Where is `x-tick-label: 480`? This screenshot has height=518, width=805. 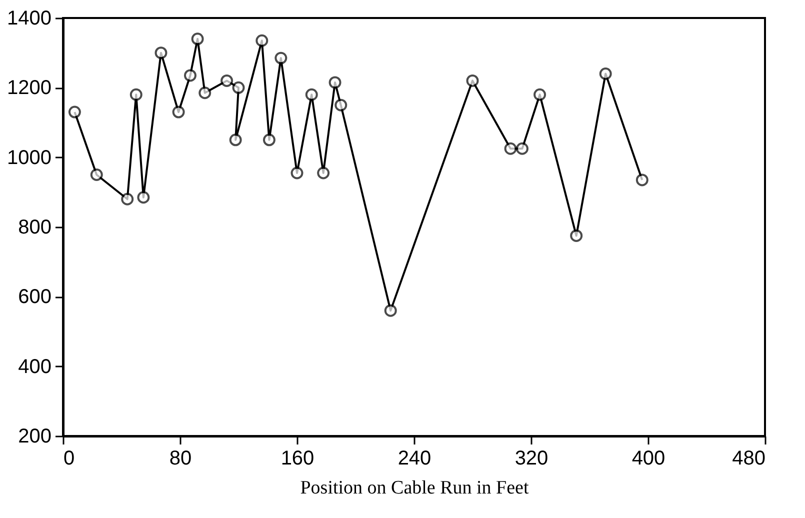
x-tick-label: 480 is located at coordinates (749, 459).